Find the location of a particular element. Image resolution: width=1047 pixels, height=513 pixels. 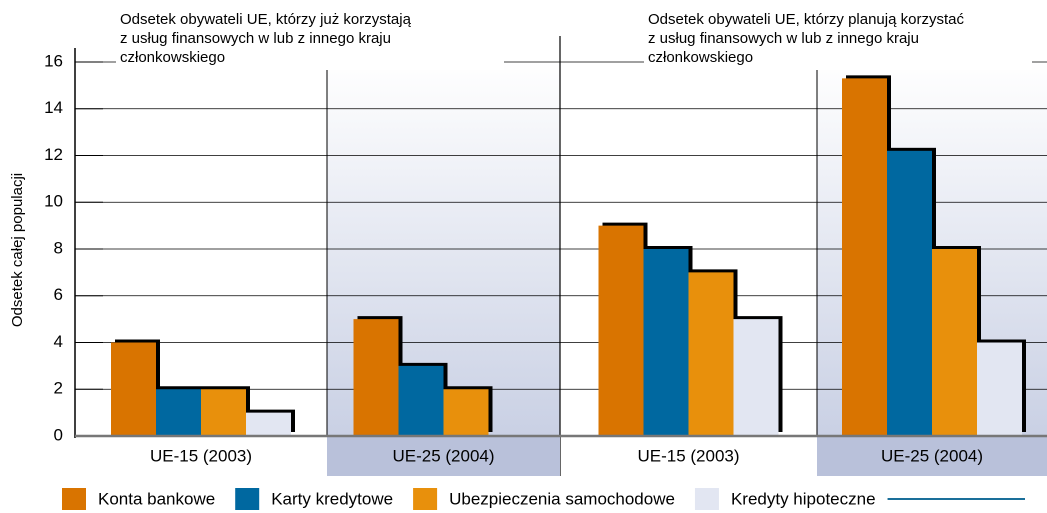

y-tick-label: 16 is located at coordinates (53, 60).